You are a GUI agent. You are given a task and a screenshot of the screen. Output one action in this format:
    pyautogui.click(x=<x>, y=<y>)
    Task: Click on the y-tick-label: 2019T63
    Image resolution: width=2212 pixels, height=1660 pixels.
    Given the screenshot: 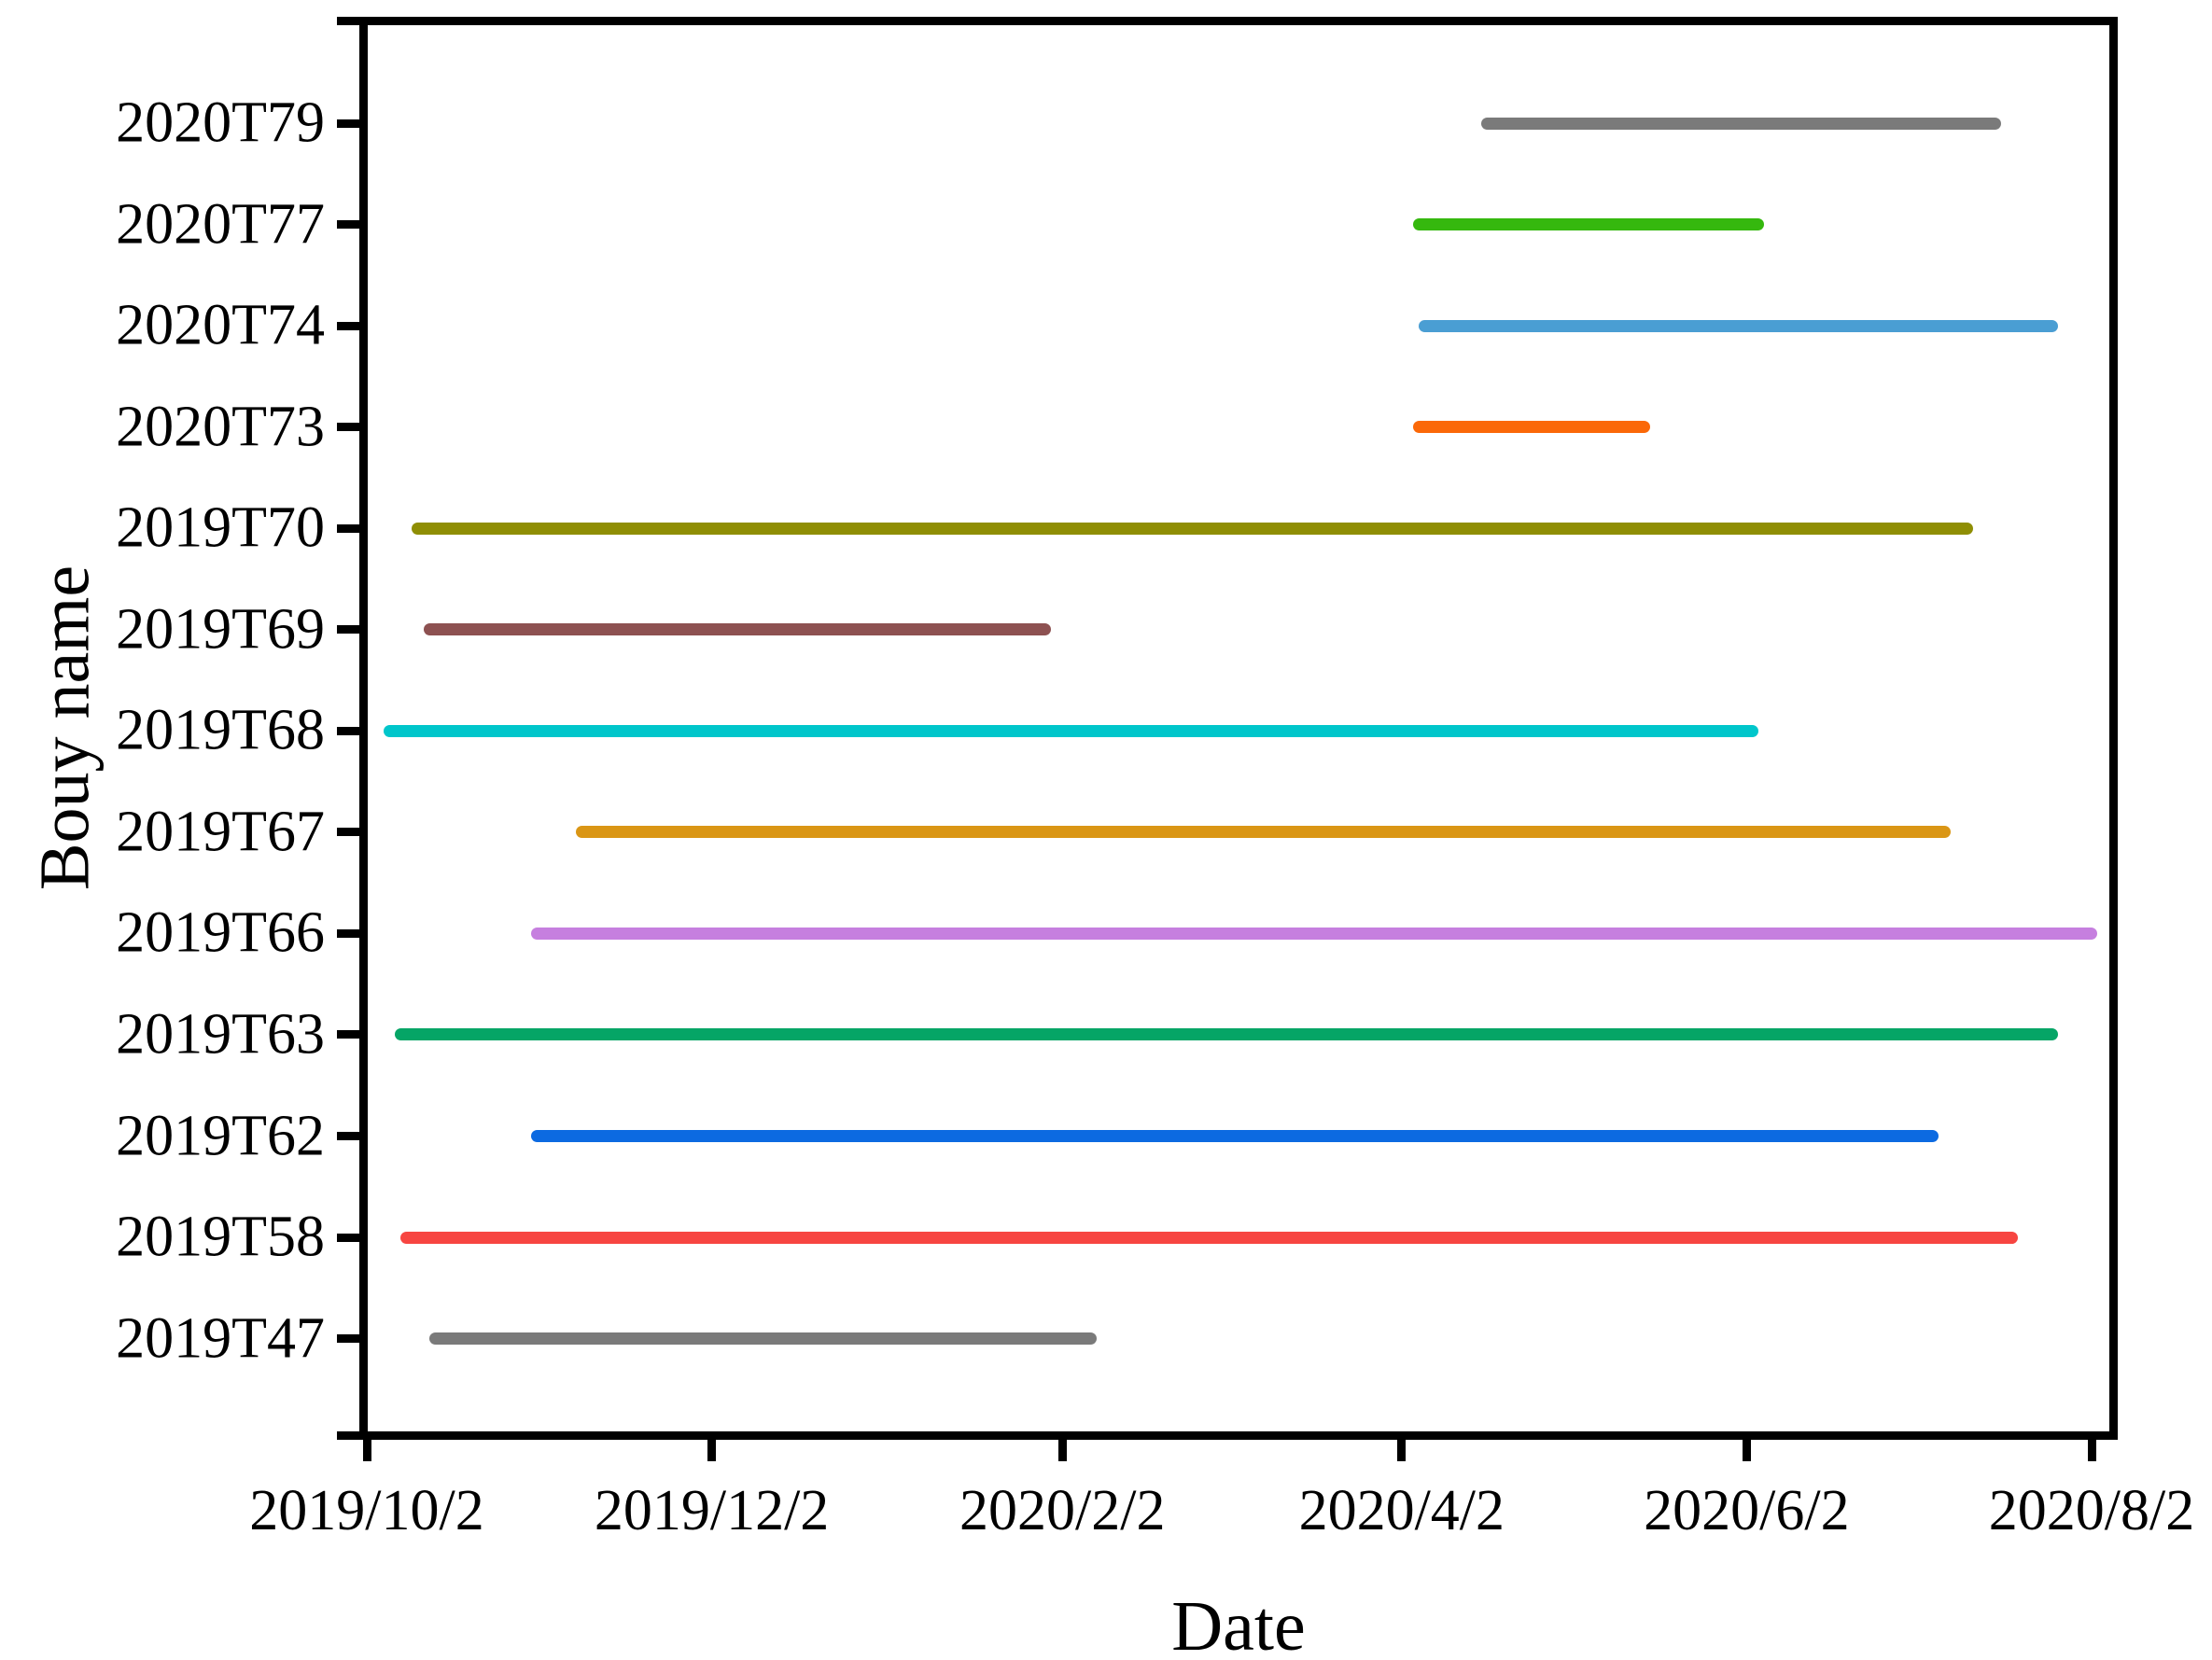 What is the action you would take?
    pyautogui.click(x=220, y=1034)
    